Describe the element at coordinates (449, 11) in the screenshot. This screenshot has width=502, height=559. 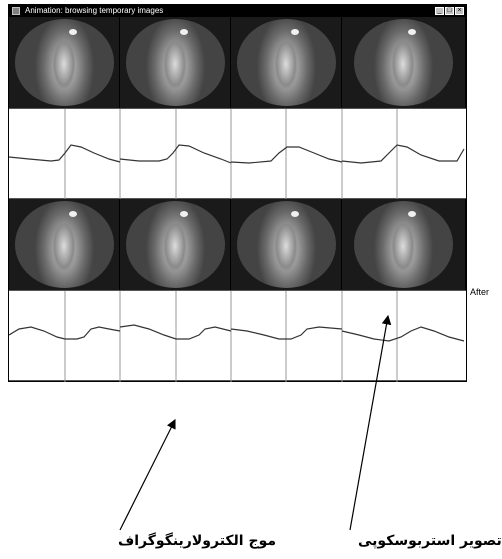
I see `maximize-button: □` at that location.